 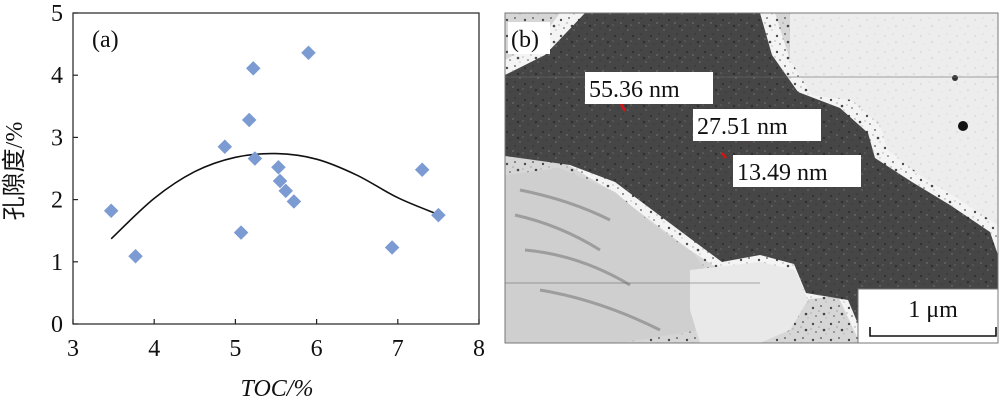 What do you see at coordinates (277, 389) in the screenshot?
I see `x-axis-label: TOC/%` at bounding box center [277, 389].